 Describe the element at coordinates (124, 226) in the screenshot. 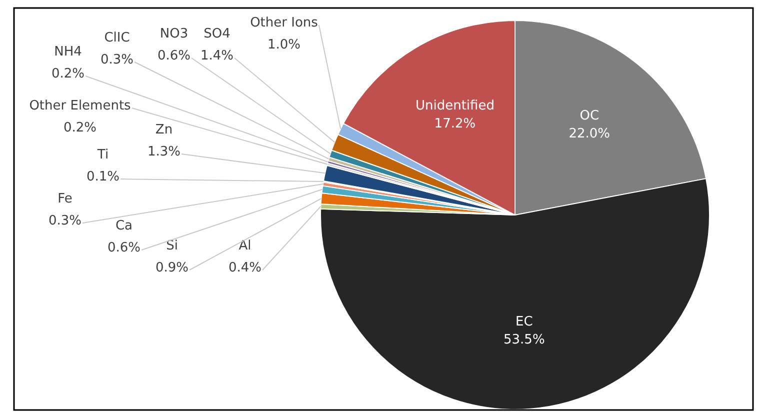

I see `slice-label: Ca` at that location.